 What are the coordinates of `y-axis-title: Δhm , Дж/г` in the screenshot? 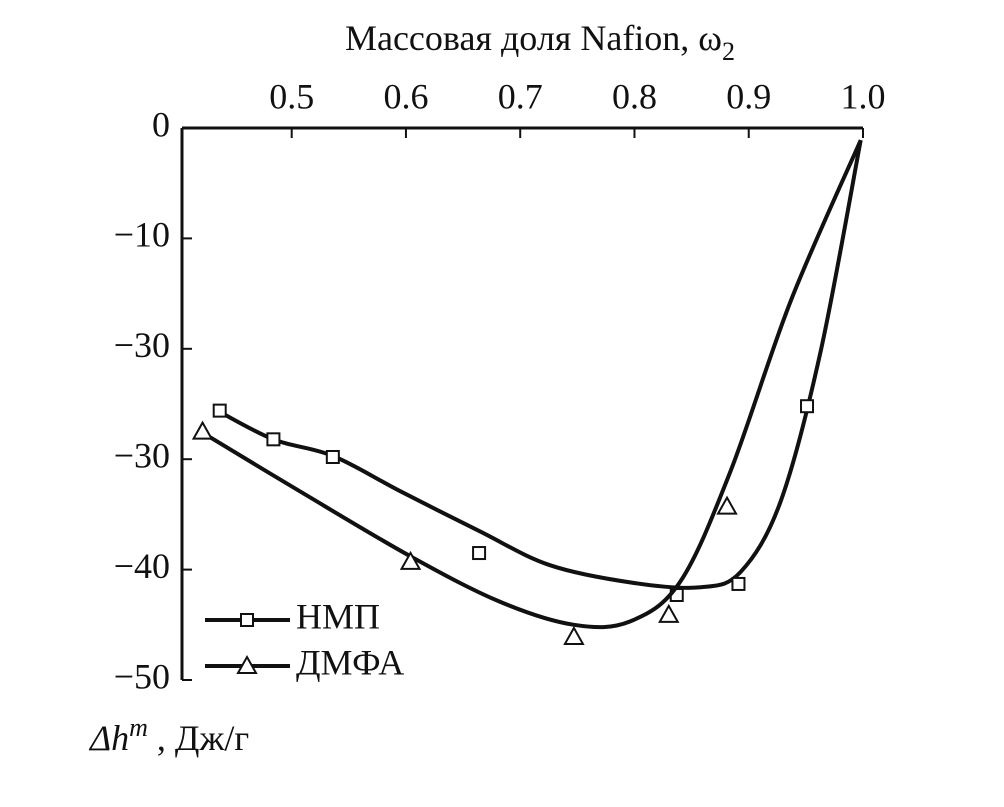 It's located at (168, 735).